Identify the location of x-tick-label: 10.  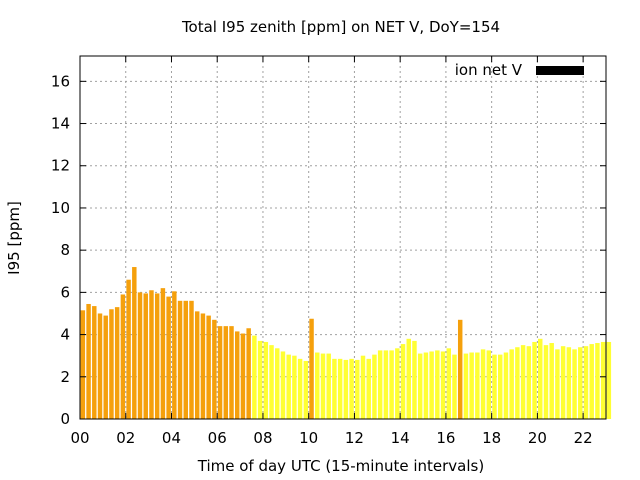
(308, 438).